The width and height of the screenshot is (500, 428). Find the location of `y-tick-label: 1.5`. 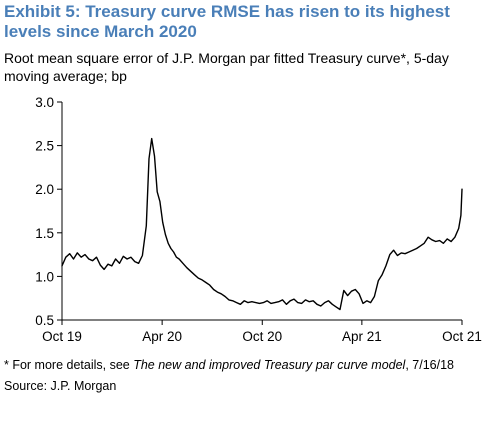

y-tick-label: 1.5 is located at coordinates (44, 233).